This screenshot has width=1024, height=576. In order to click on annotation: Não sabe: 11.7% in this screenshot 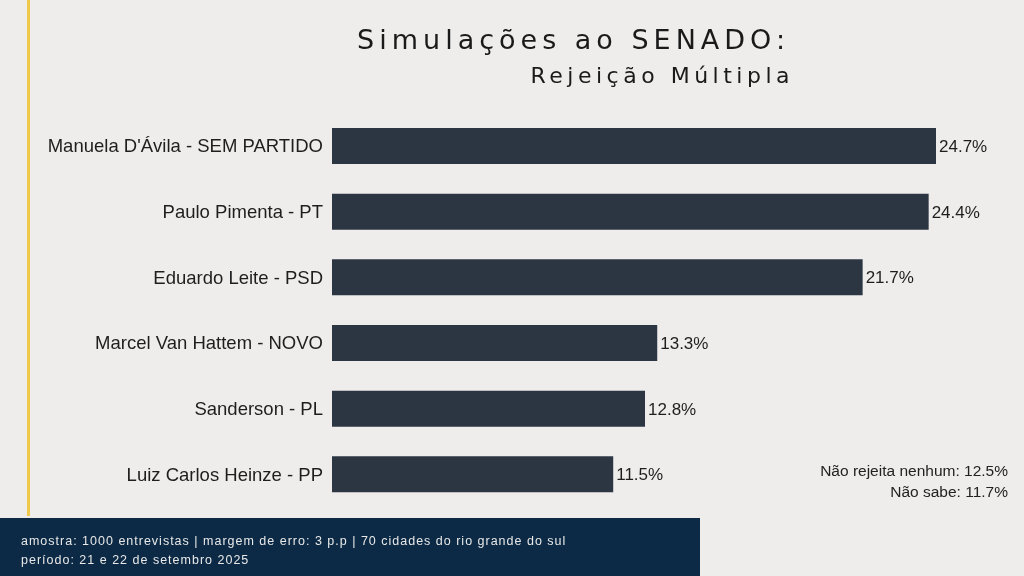, I will do `click(948, 492)`.